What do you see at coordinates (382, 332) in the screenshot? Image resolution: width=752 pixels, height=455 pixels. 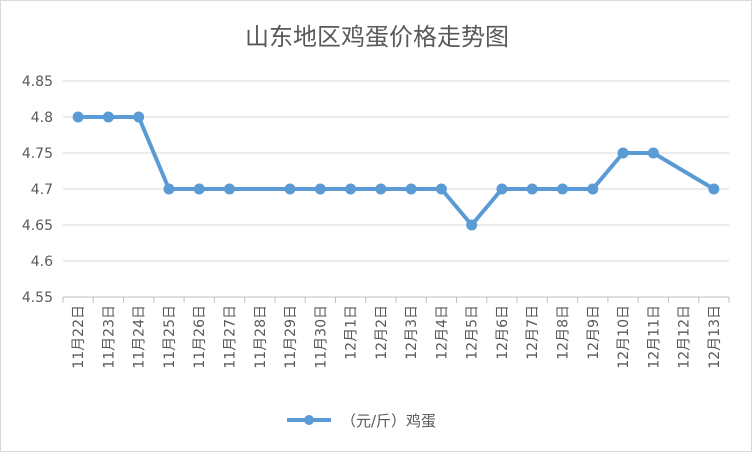 I see `x-tick-label: 12月2日` at bounding box center [382, 332].